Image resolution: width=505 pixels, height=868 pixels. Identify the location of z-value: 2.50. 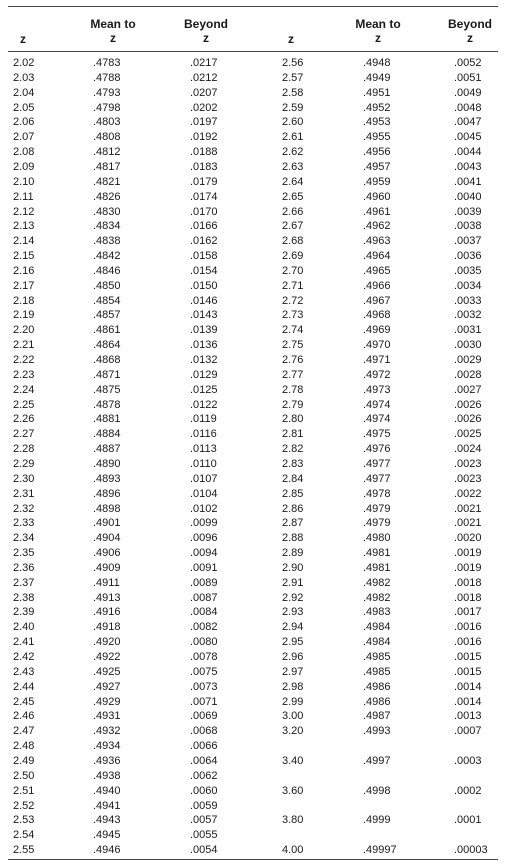
(24, 775).